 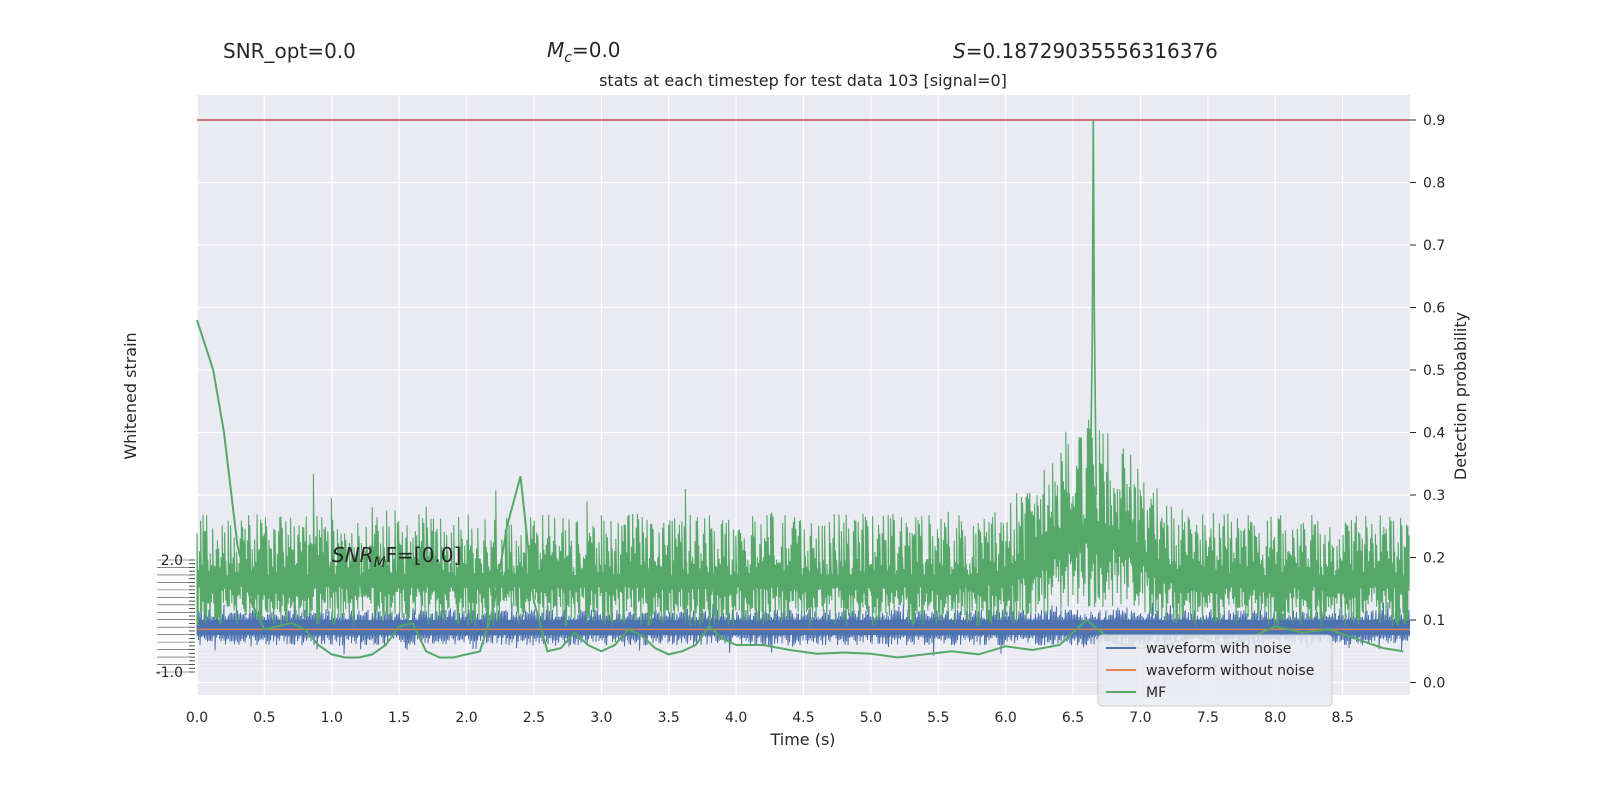 What do you see at coordinates (175, 617) in the screenshot?
I see `left-axis-ticks: 2.0 -1.0` at bounding box center [175, 617].